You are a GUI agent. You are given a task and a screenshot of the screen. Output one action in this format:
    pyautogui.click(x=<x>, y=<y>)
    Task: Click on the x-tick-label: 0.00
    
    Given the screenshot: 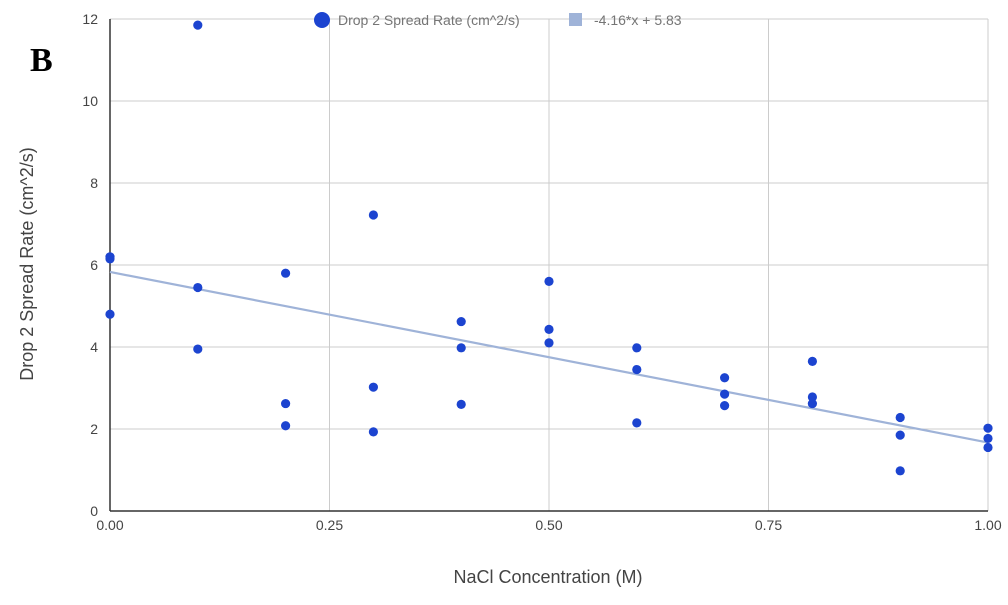 What is the action you would take?
    pyautogui.click(x=109, y=525)
    